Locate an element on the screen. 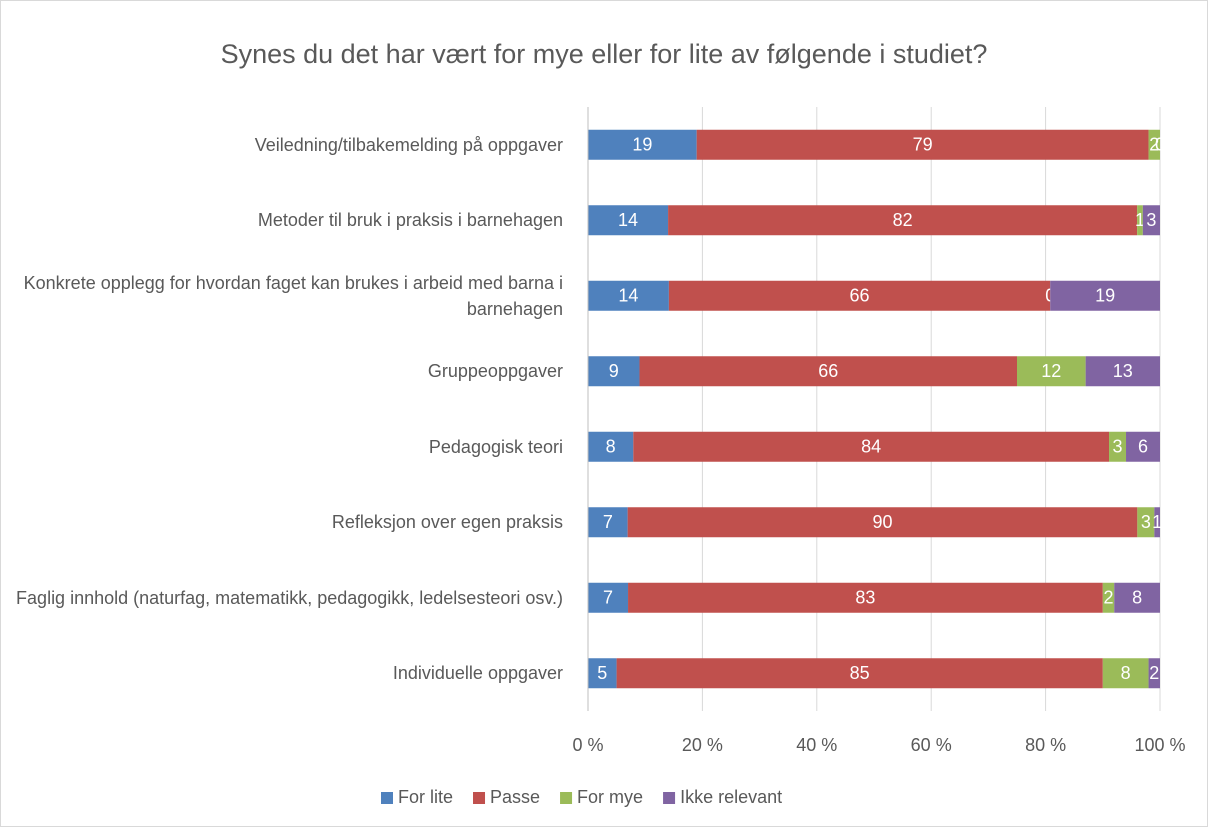 Image resolution: width=1208 pixels, height=827 pixels. legend-label: Passe is located at coordinates (515, 797).